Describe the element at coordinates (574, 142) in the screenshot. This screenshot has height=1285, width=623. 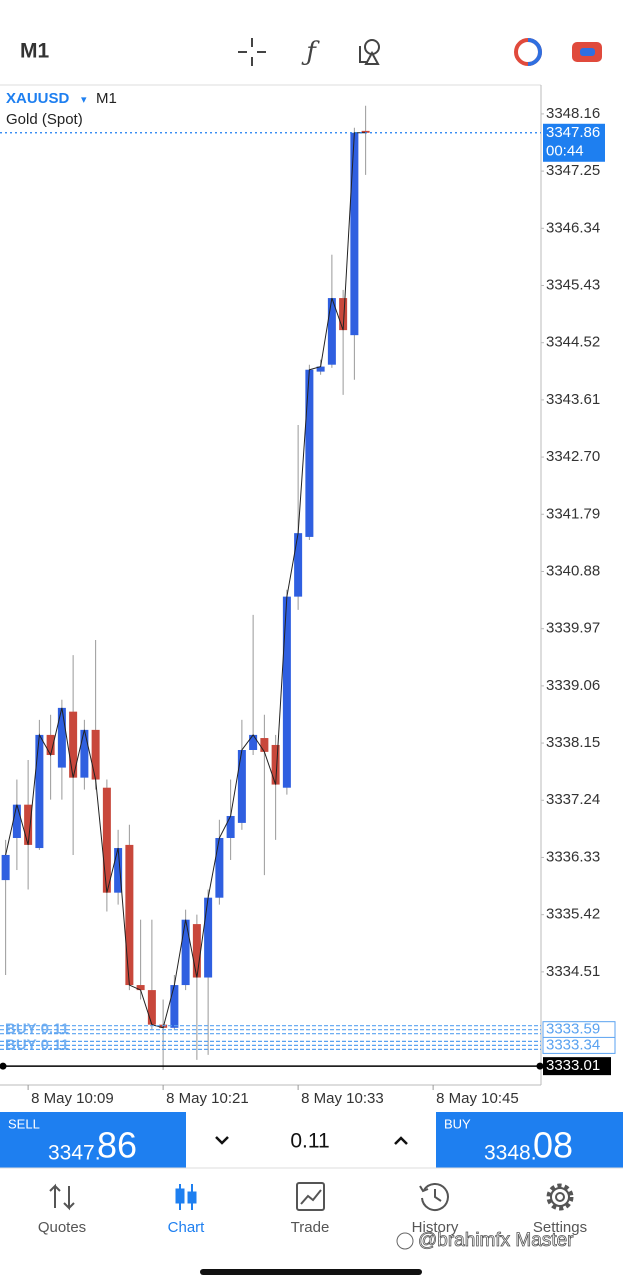
I see `bid-label-box` at that location.